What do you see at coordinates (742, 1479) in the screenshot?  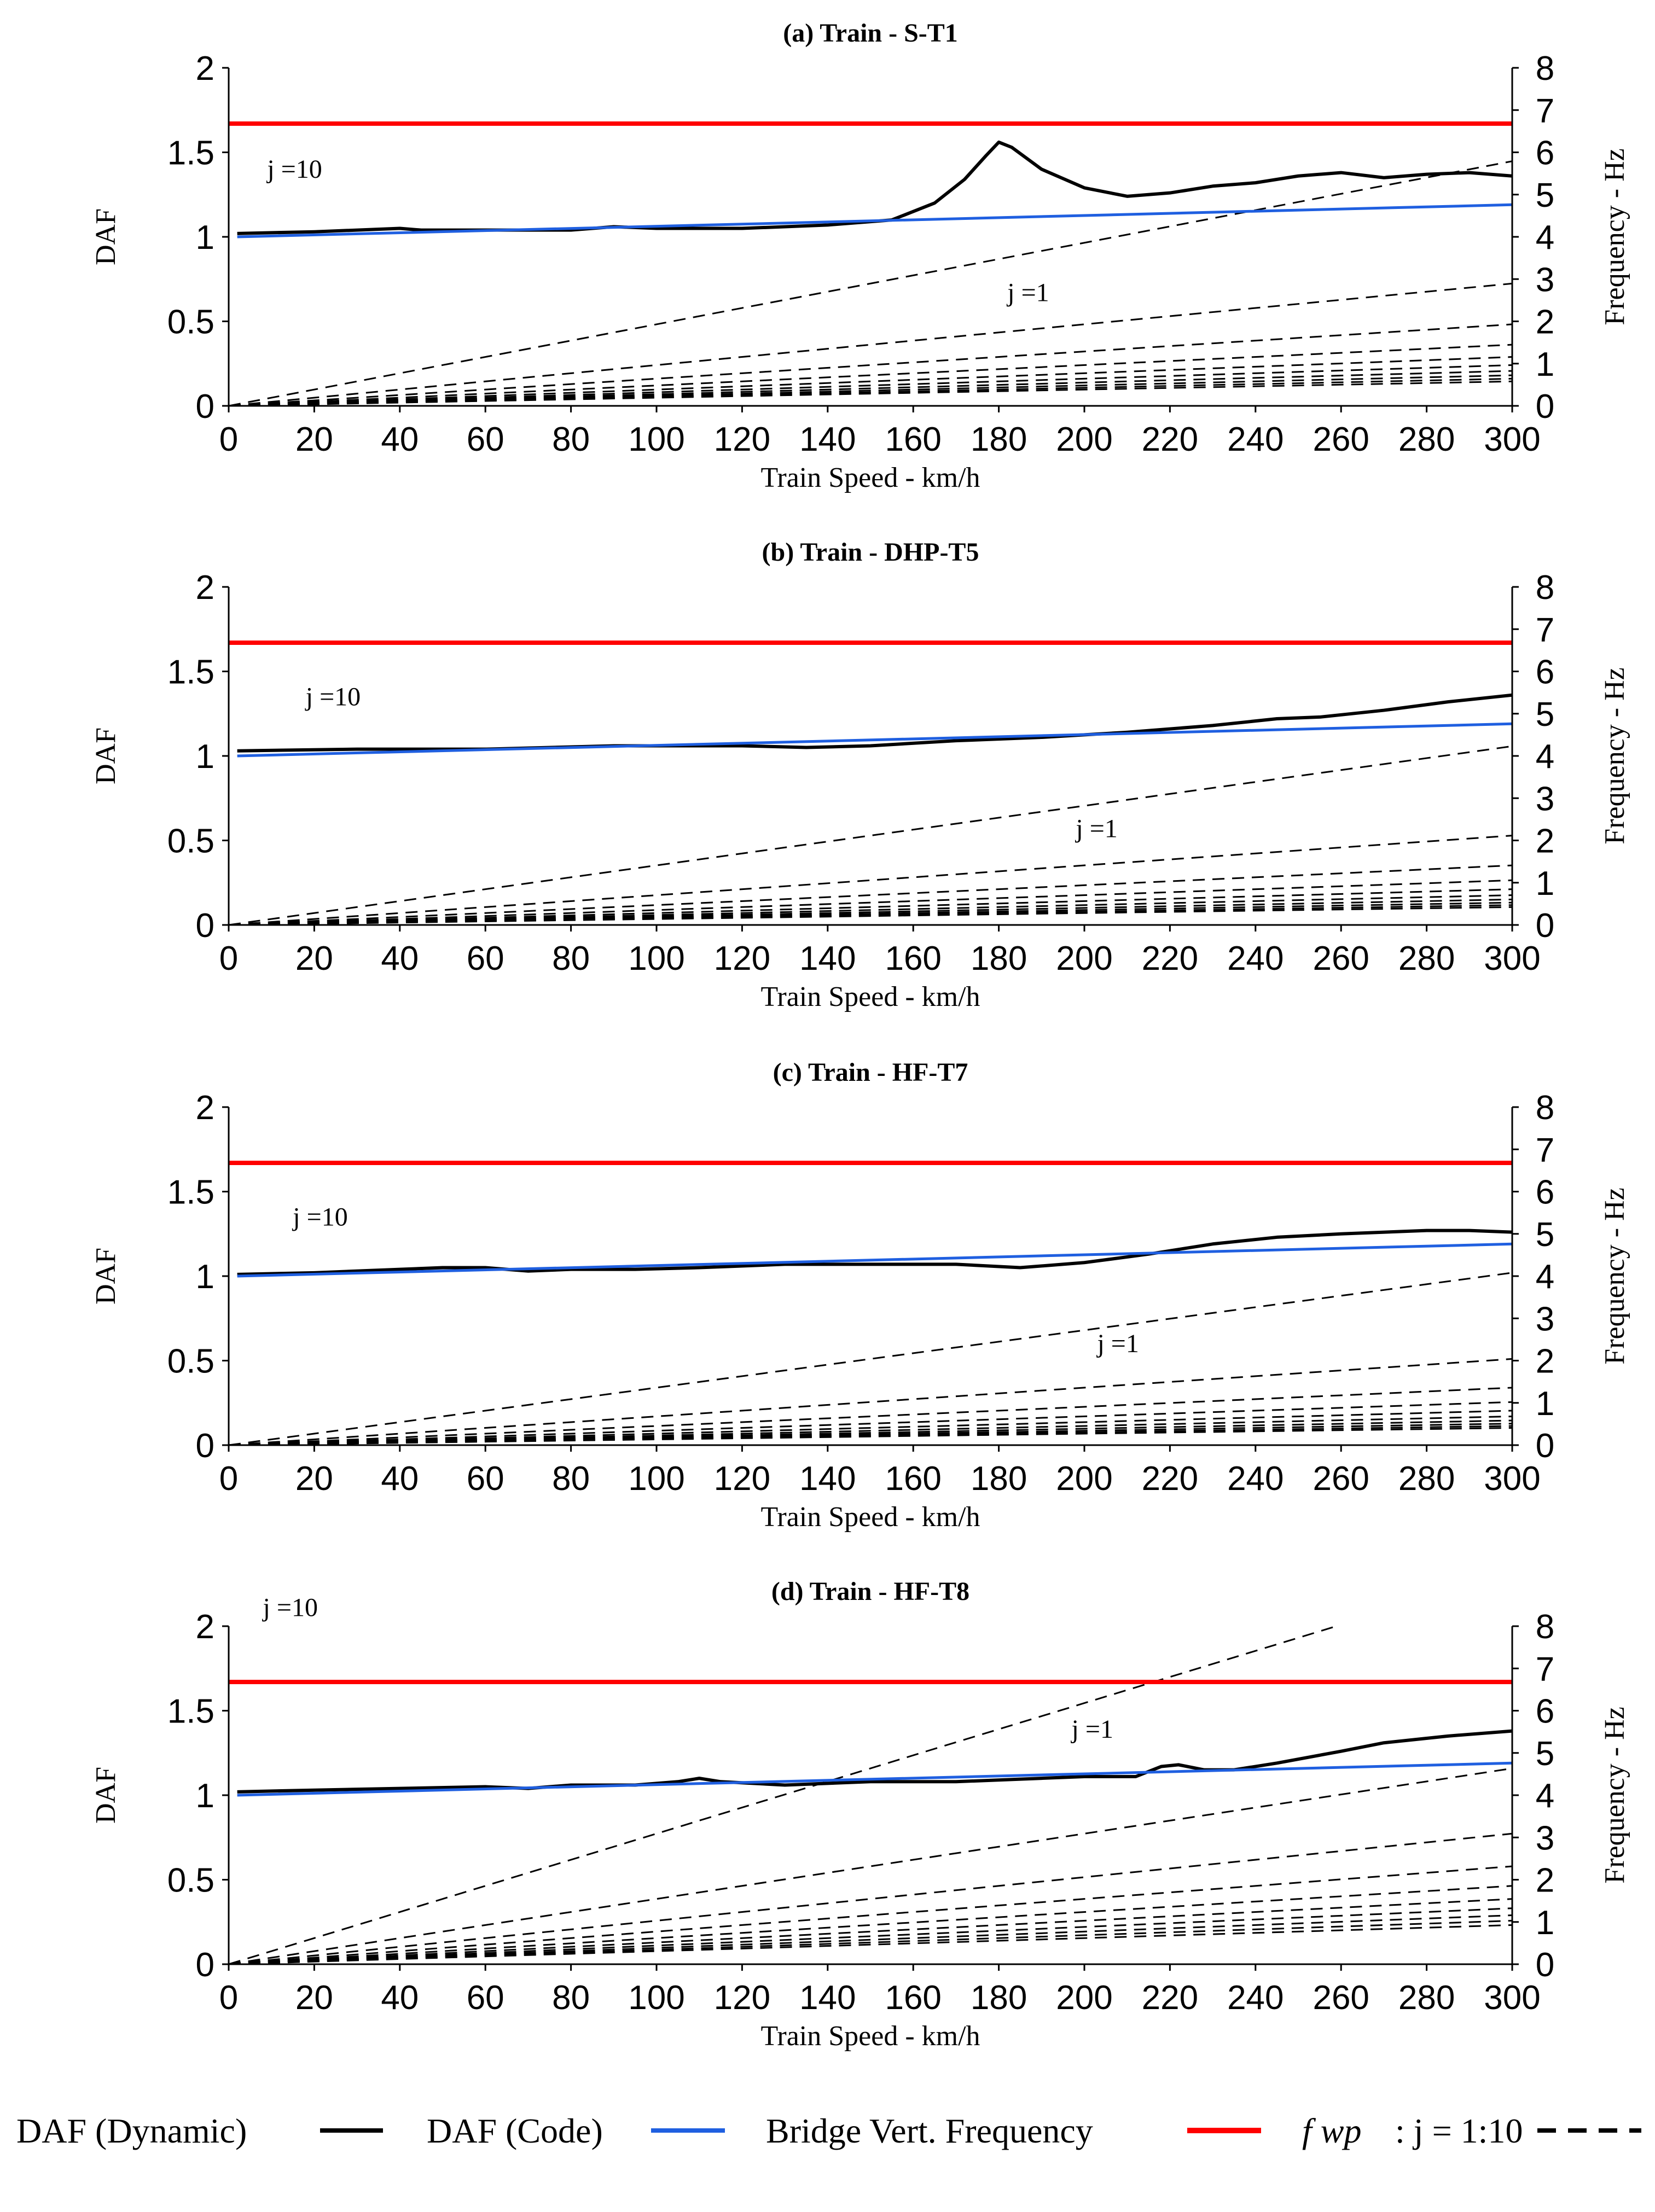 I see `x-tick-label: 120` at bounding box center [742, 1479].